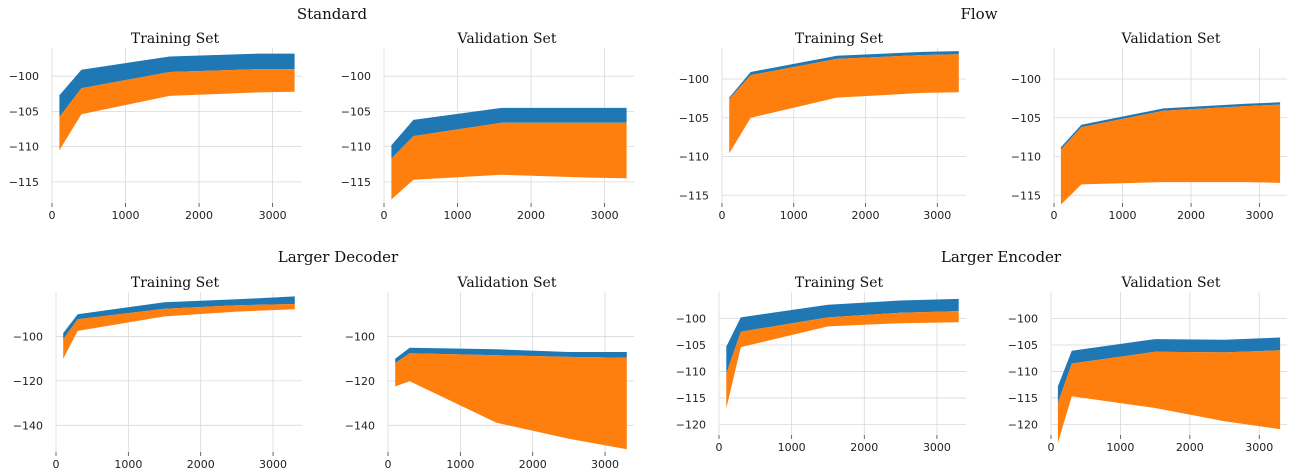  What do you see at coordinates (157, 373) in the screenshot?
I see `subplot-5: Training Set −100 −120 −140 0 1000 2000 3000` at bounding box center [157, 373].